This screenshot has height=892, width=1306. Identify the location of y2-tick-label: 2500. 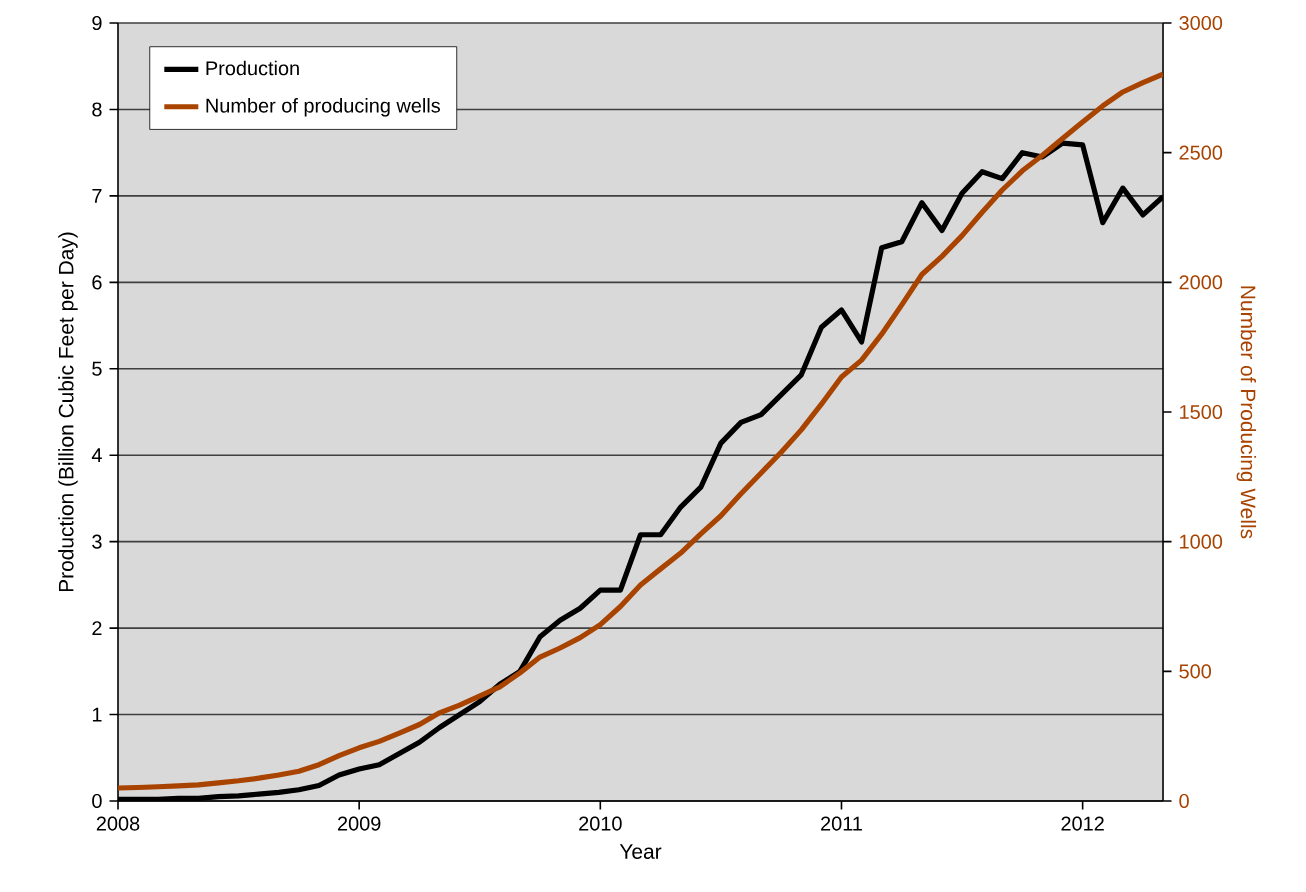
(1201, 152).